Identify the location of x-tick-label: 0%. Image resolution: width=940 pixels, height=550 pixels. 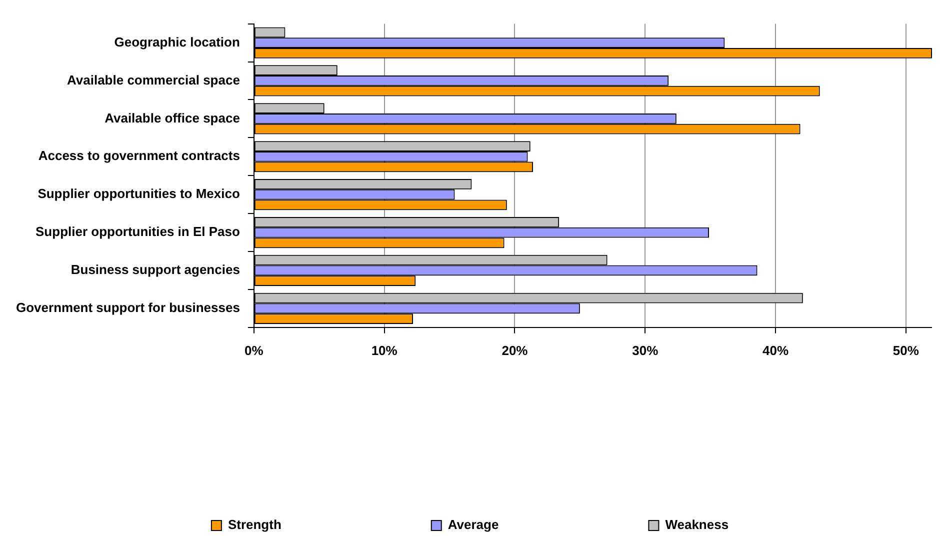
(254, 350).